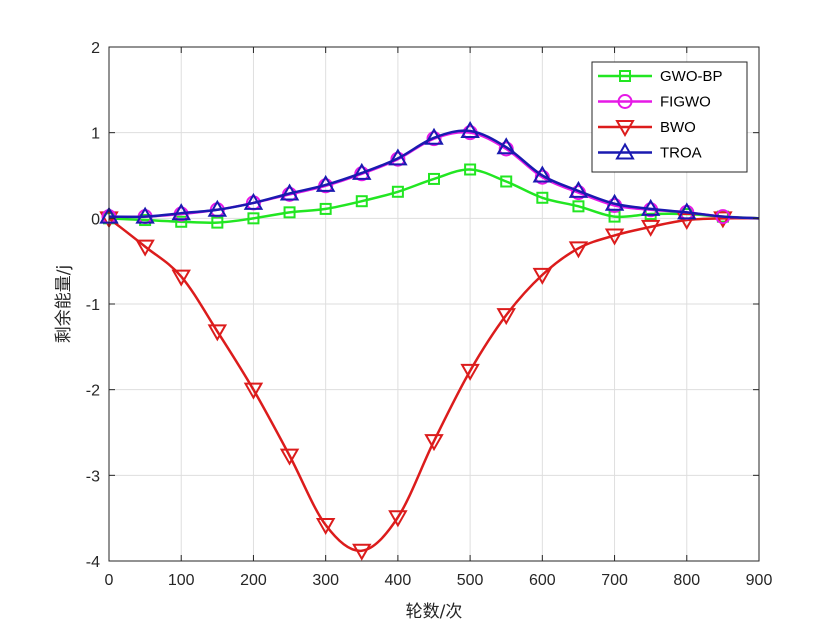 The image size is (840, 630). Describe the element at coordinates (95, 219) in the screenshot. I see `y-tick-label: 0` at that location.